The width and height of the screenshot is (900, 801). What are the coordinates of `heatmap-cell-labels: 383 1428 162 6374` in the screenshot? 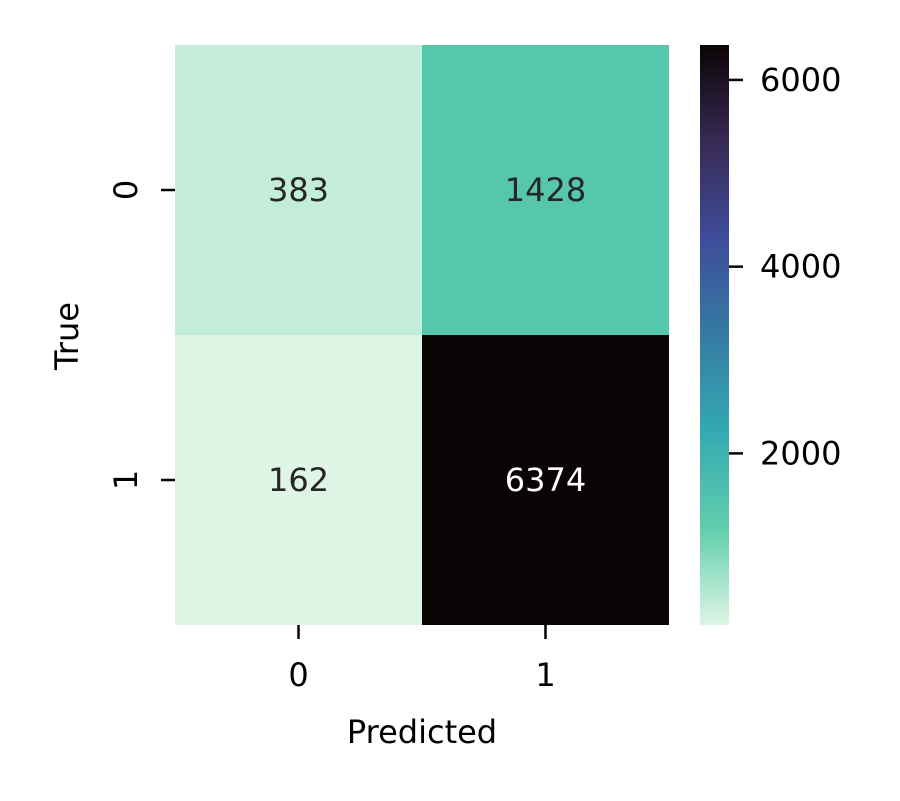 It's located at (427, 335).